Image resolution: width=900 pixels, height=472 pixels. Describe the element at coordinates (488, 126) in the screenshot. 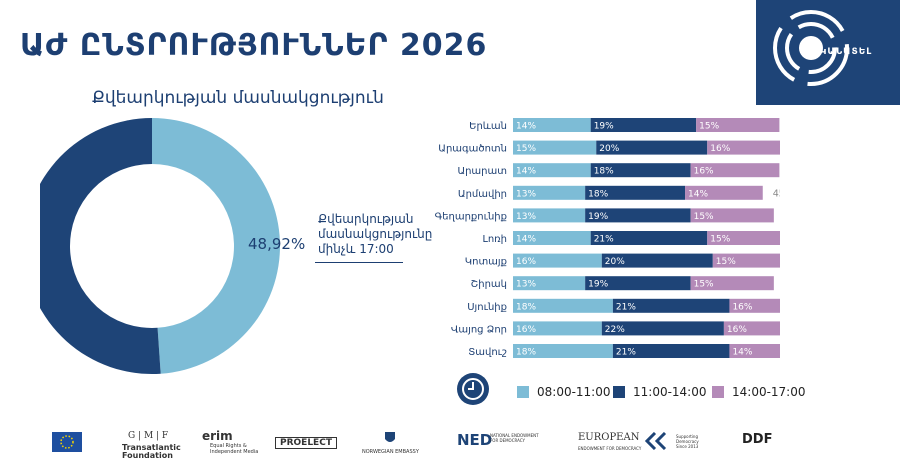

I see `region-label: Երևան` at that location.